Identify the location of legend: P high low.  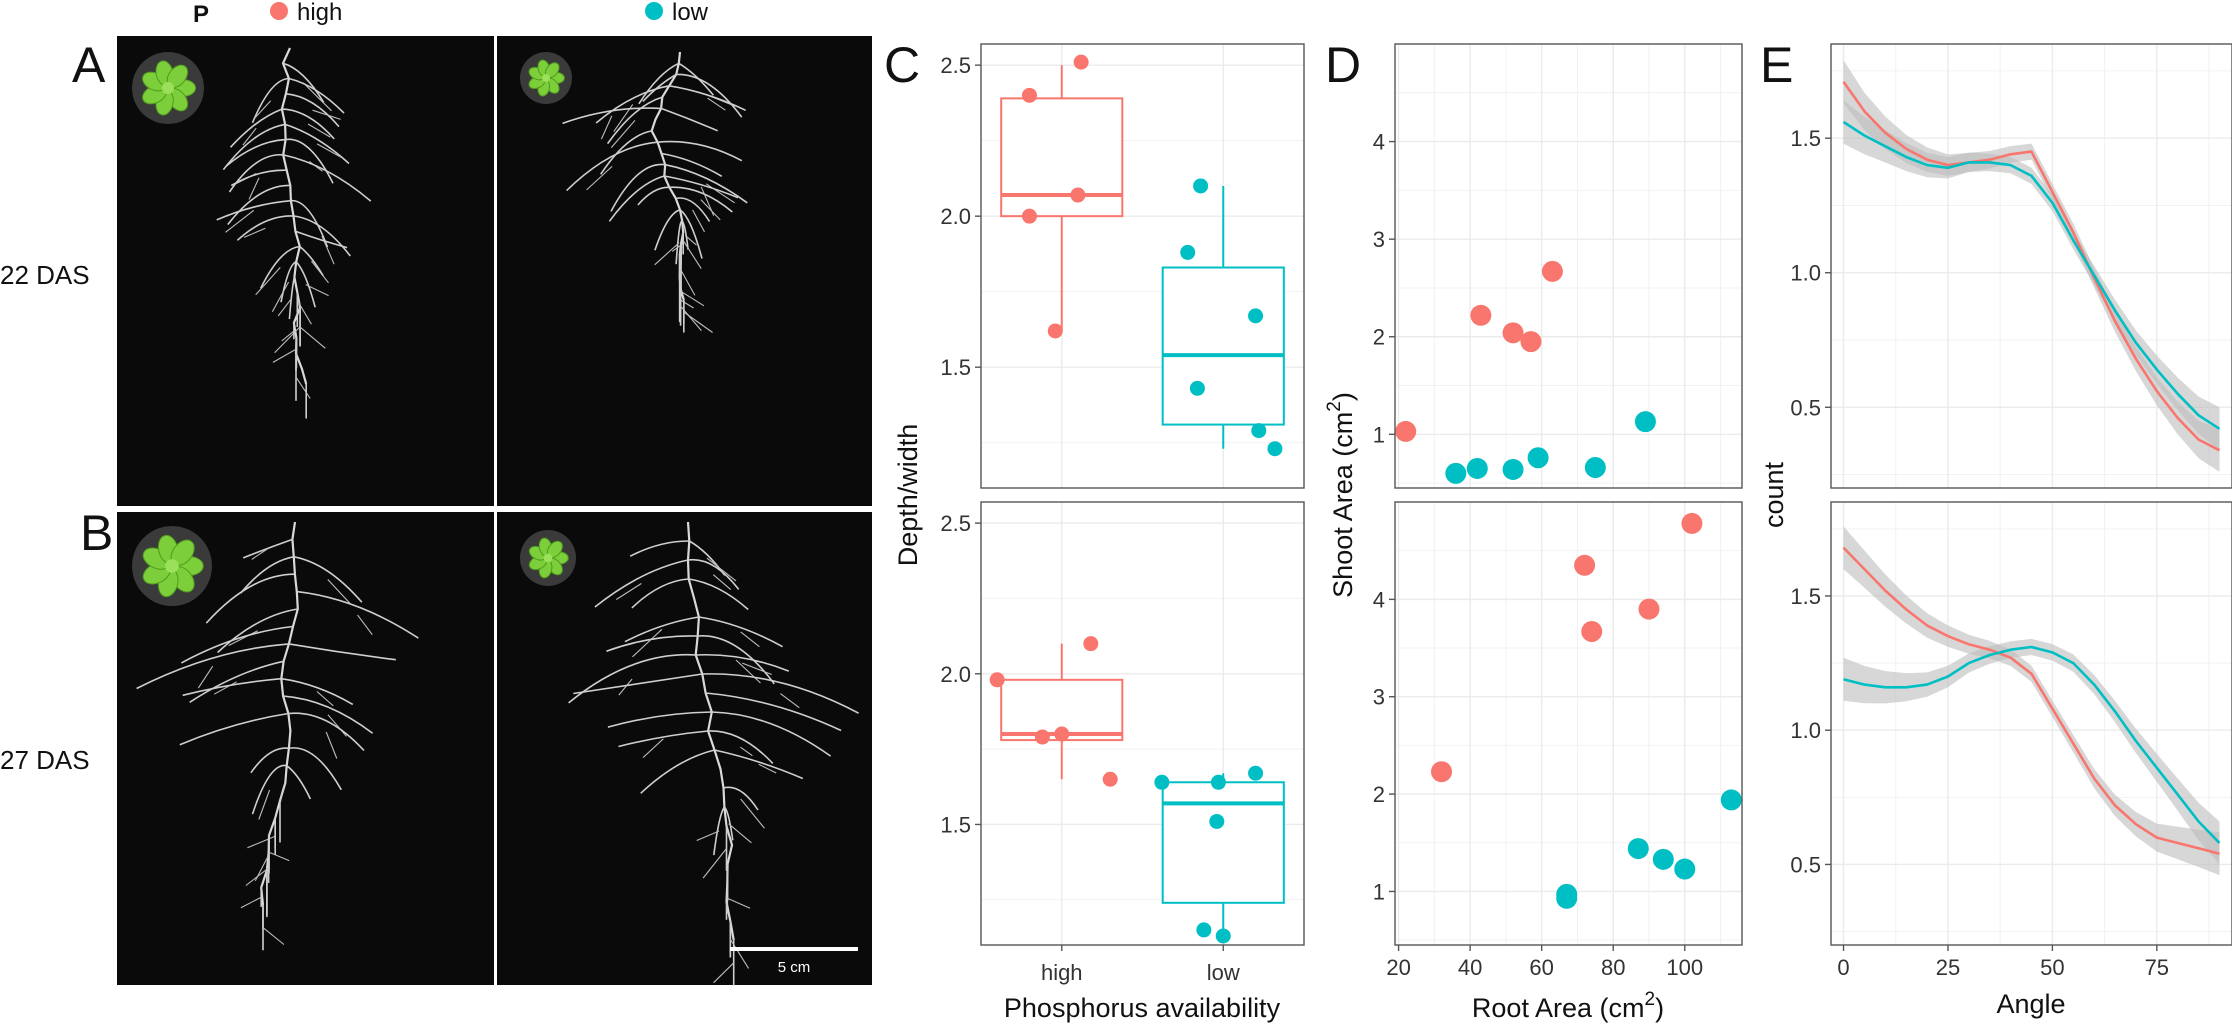
(451, 14).